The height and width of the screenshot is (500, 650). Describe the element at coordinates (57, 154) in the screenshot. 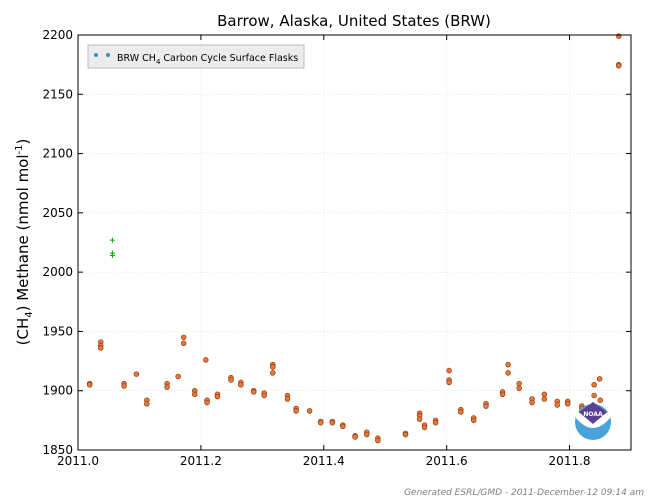

I see `y-tick-label: 2100` at that location.